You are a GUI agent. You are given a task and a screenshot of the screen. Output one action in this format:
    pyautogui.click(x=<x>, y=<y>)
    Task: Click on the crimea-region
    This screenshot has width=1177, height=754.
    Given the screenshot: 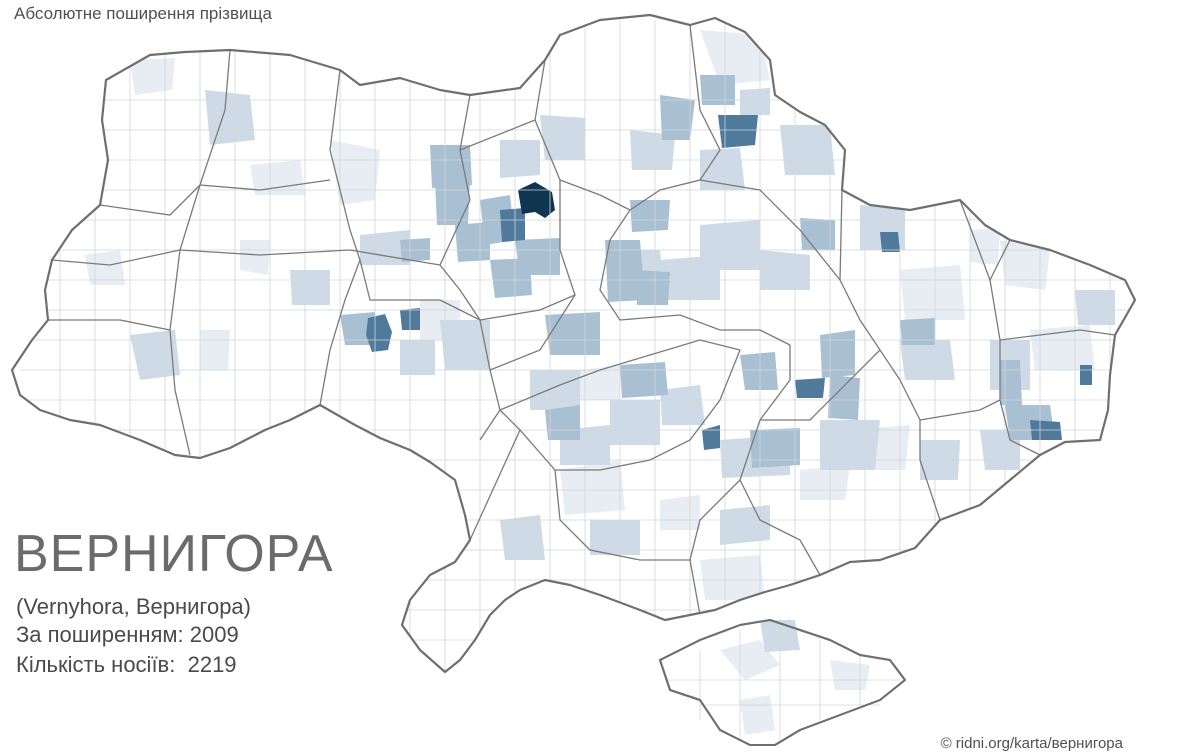 What is the action you would take?
    pyautogui.click(x=782, y=682)
    